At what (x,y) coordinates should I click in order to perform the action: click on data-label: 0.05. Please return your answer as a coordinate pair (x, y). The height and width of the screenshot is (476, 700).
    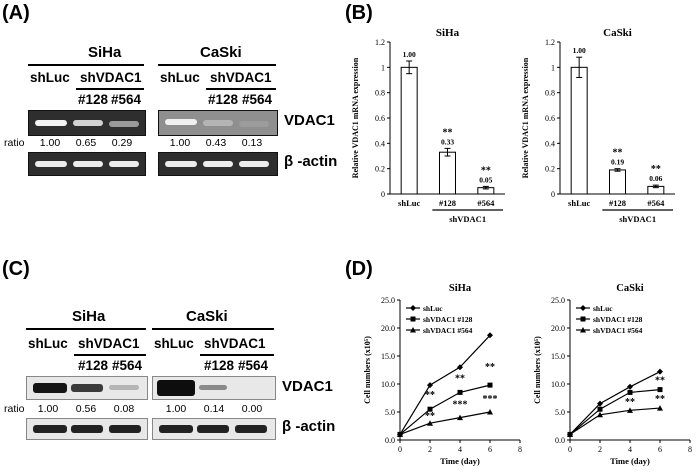
    Looking at the image, I should click on (485, 179).